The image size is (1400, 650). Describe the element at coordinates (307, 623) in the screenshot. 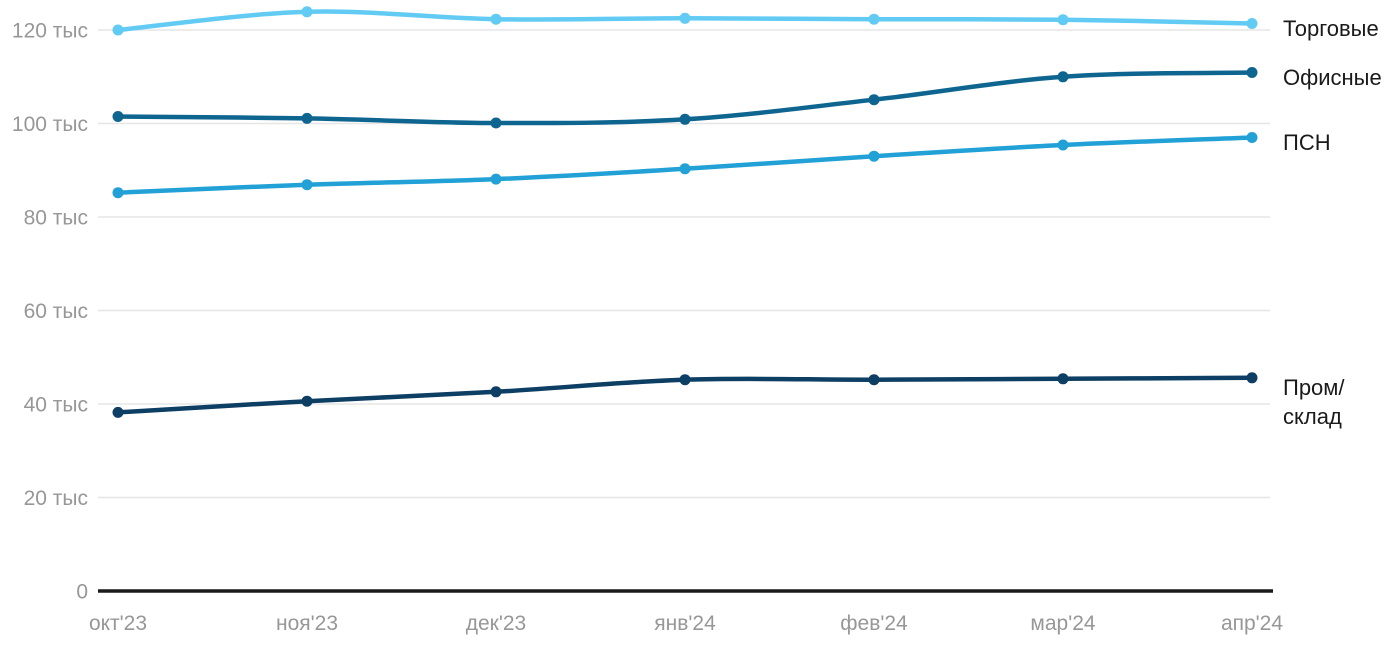

I see `x-axis-tick-label: ноя'23` at that location.